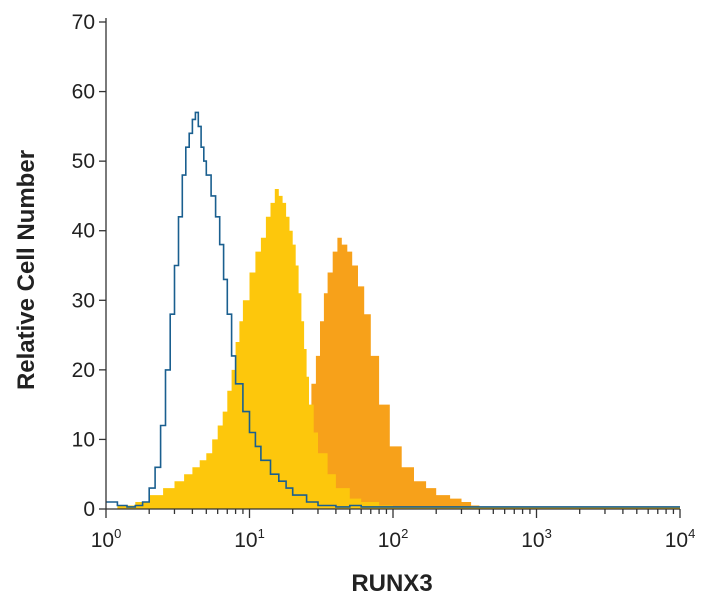 This screenshot has width=709, height=606. Describe the element at coordinates (83, 22) in the screenshot. I see `y-tick-label: 70` at that location.